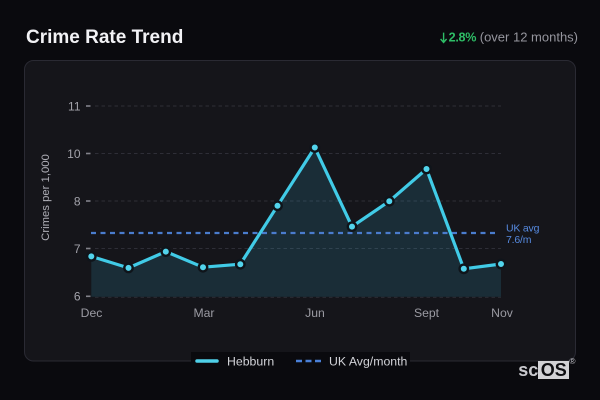 This screenshot has height=400, width=600. What do you see at coordinates (77, 201) in the screenshot?
I see `svg-text: 8` at bounding box center [77, 201].